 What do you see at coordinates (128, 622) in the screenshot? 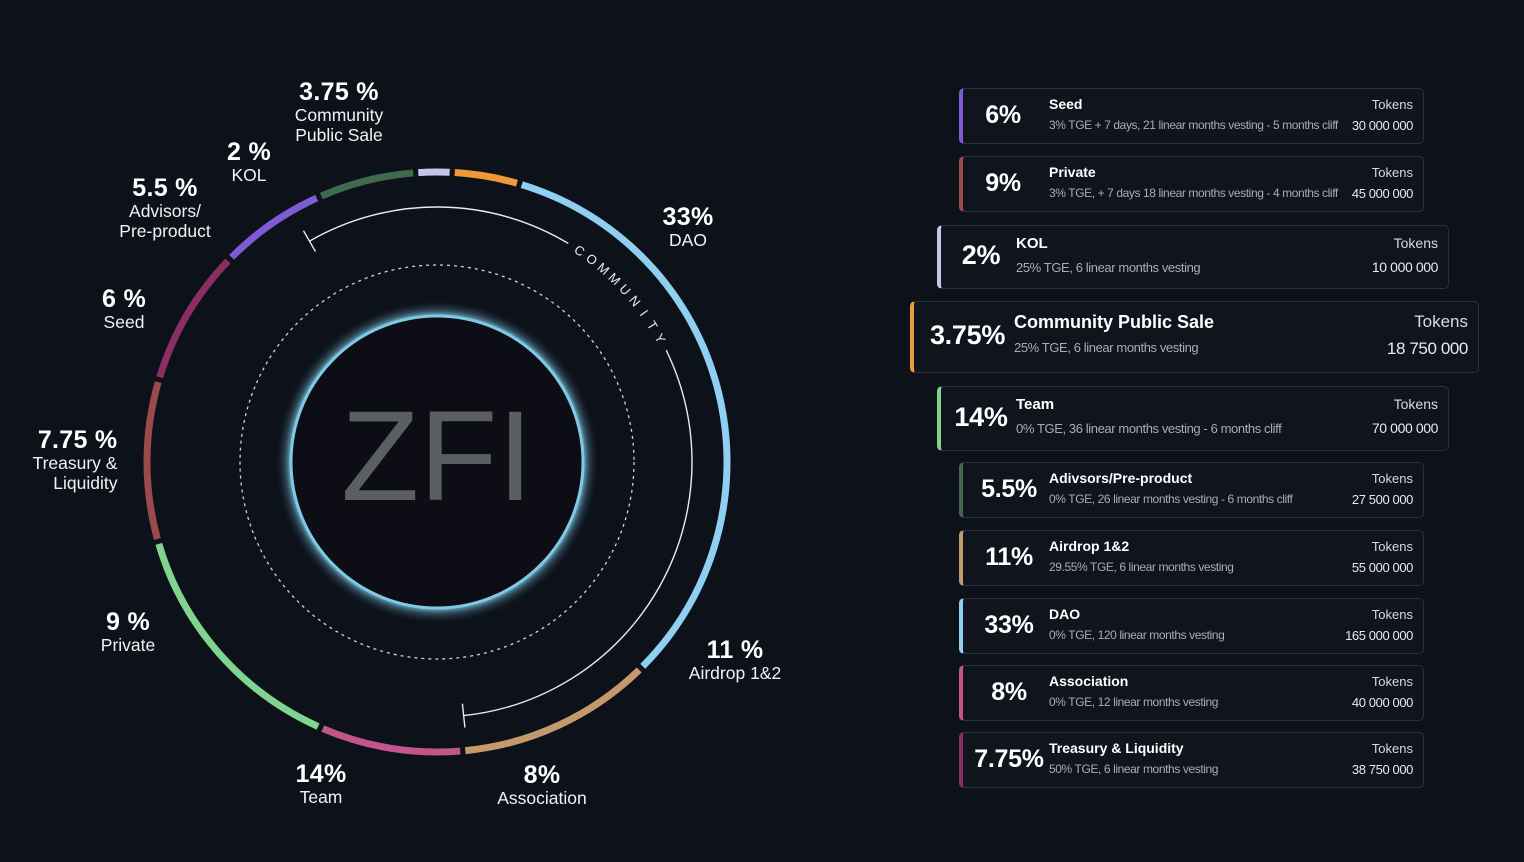
I see `slice-percent: 9 %` at bounding box center [128, 622].